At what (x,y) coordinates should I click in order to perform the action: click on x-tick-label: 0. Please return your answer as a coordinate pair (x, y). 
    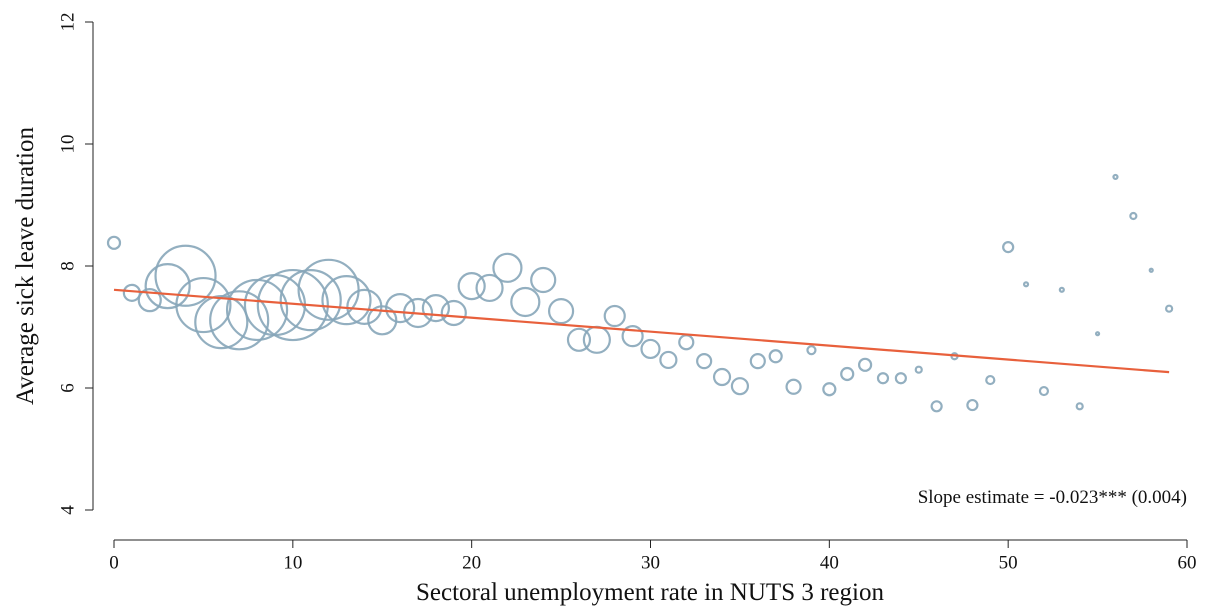
    Looking at the image, I should click on (114, 562).